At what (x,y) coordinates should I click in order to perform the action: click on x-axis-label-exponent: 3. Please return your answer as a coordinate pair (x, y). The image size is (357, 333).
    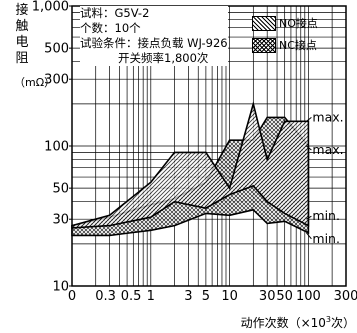
    Looking at the image, I should click on (328, 319).